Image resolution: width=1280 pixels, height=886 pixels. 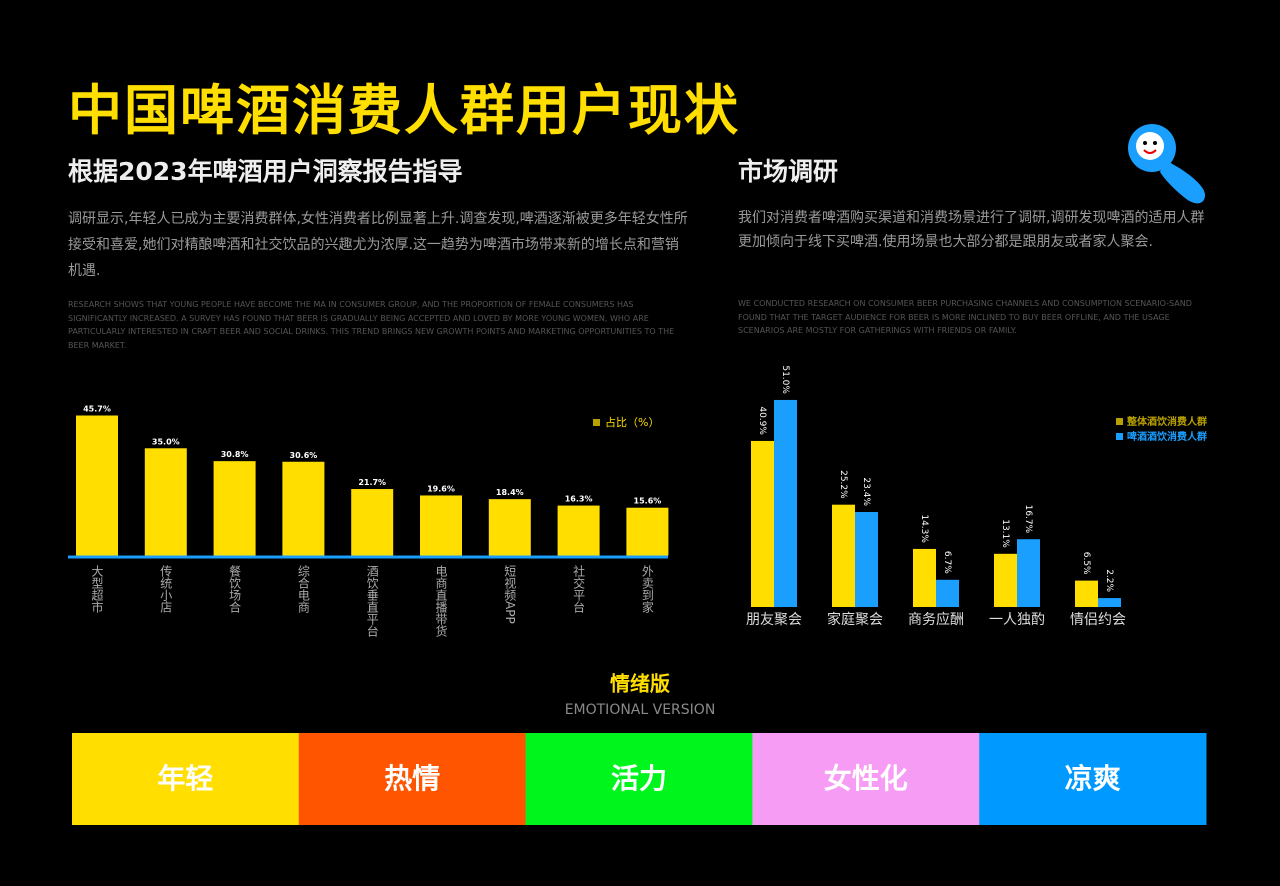 What do you see at coordinates (640, 684) in the screenshot?
I see `emotional-title: 情绪版` at bounding box center [640, 684].